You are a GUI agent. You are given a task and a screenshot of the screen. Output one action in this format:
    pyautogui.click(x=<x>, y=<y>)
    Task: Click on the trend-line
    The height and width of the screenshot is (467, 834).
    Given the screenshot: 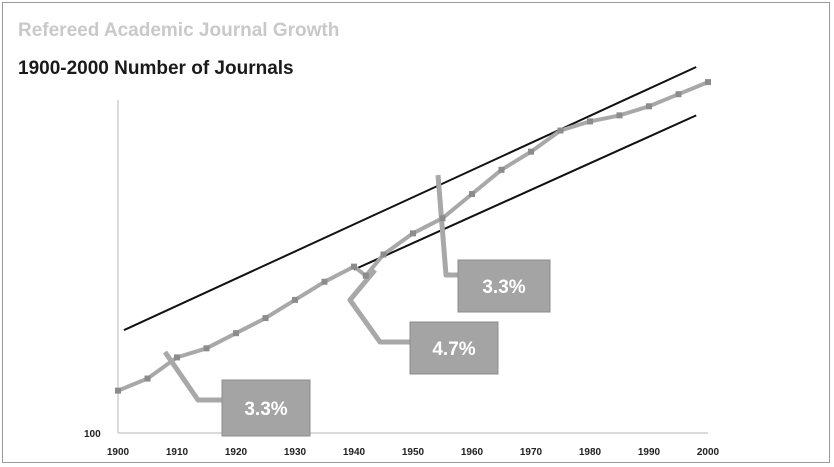 What is the action you would take?
    pyautogui.click(x=525, y=192)
    